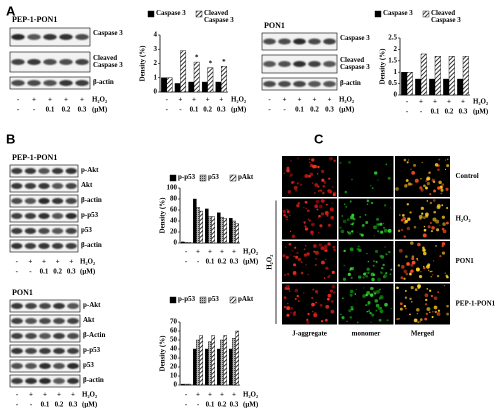  Describe the element at coordinates (186, 177) in the screenshot. I see `legend-label-box: p-p53` at that location.